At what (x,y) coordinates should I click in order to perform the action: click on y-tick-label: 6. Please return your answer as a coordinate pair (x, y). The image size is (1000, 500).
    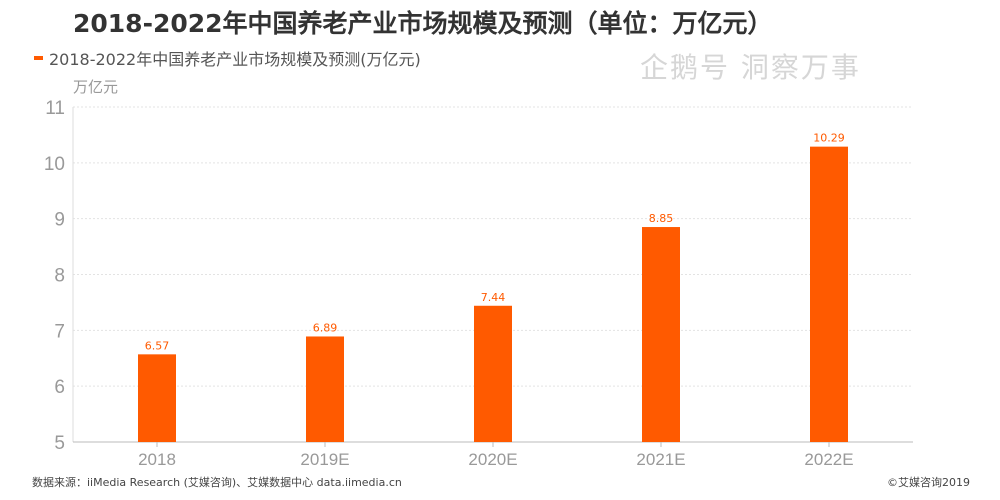
    Looking at the image, I should click on (59, 387).